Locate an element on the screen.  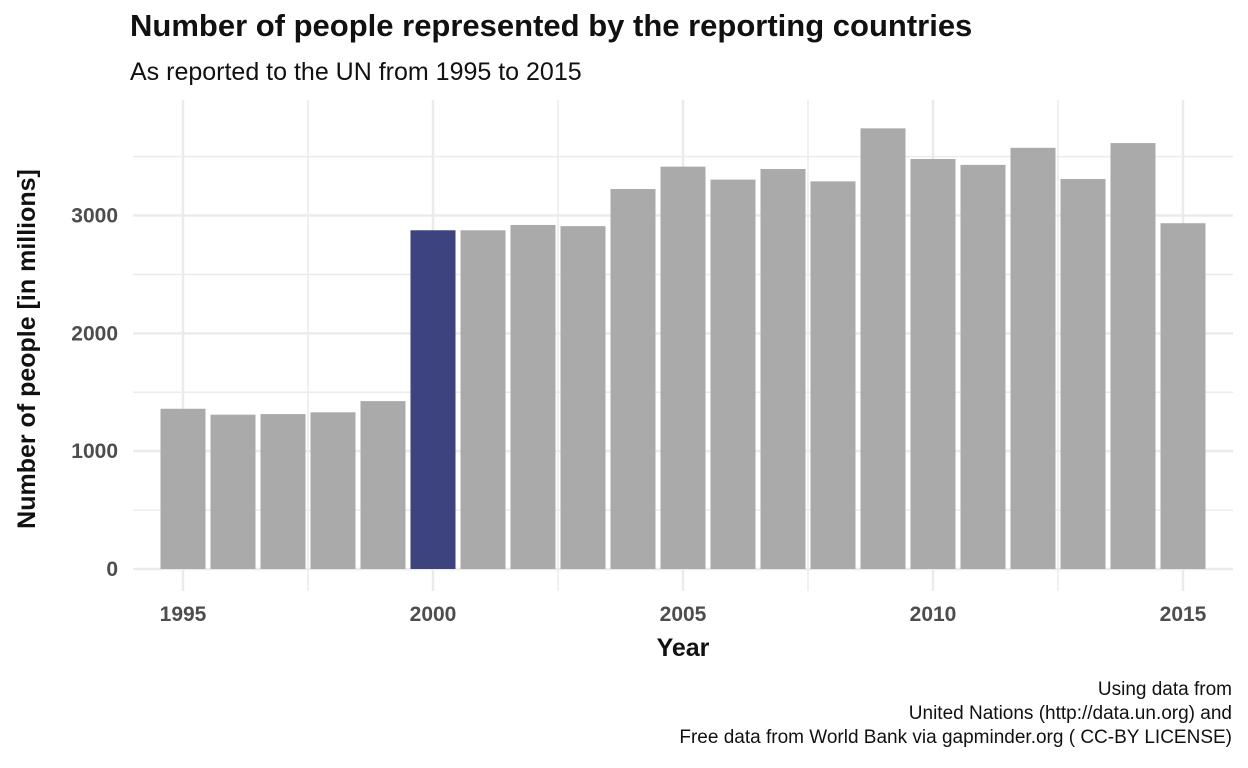
bar-2007 is located at coordinates (783, 369).